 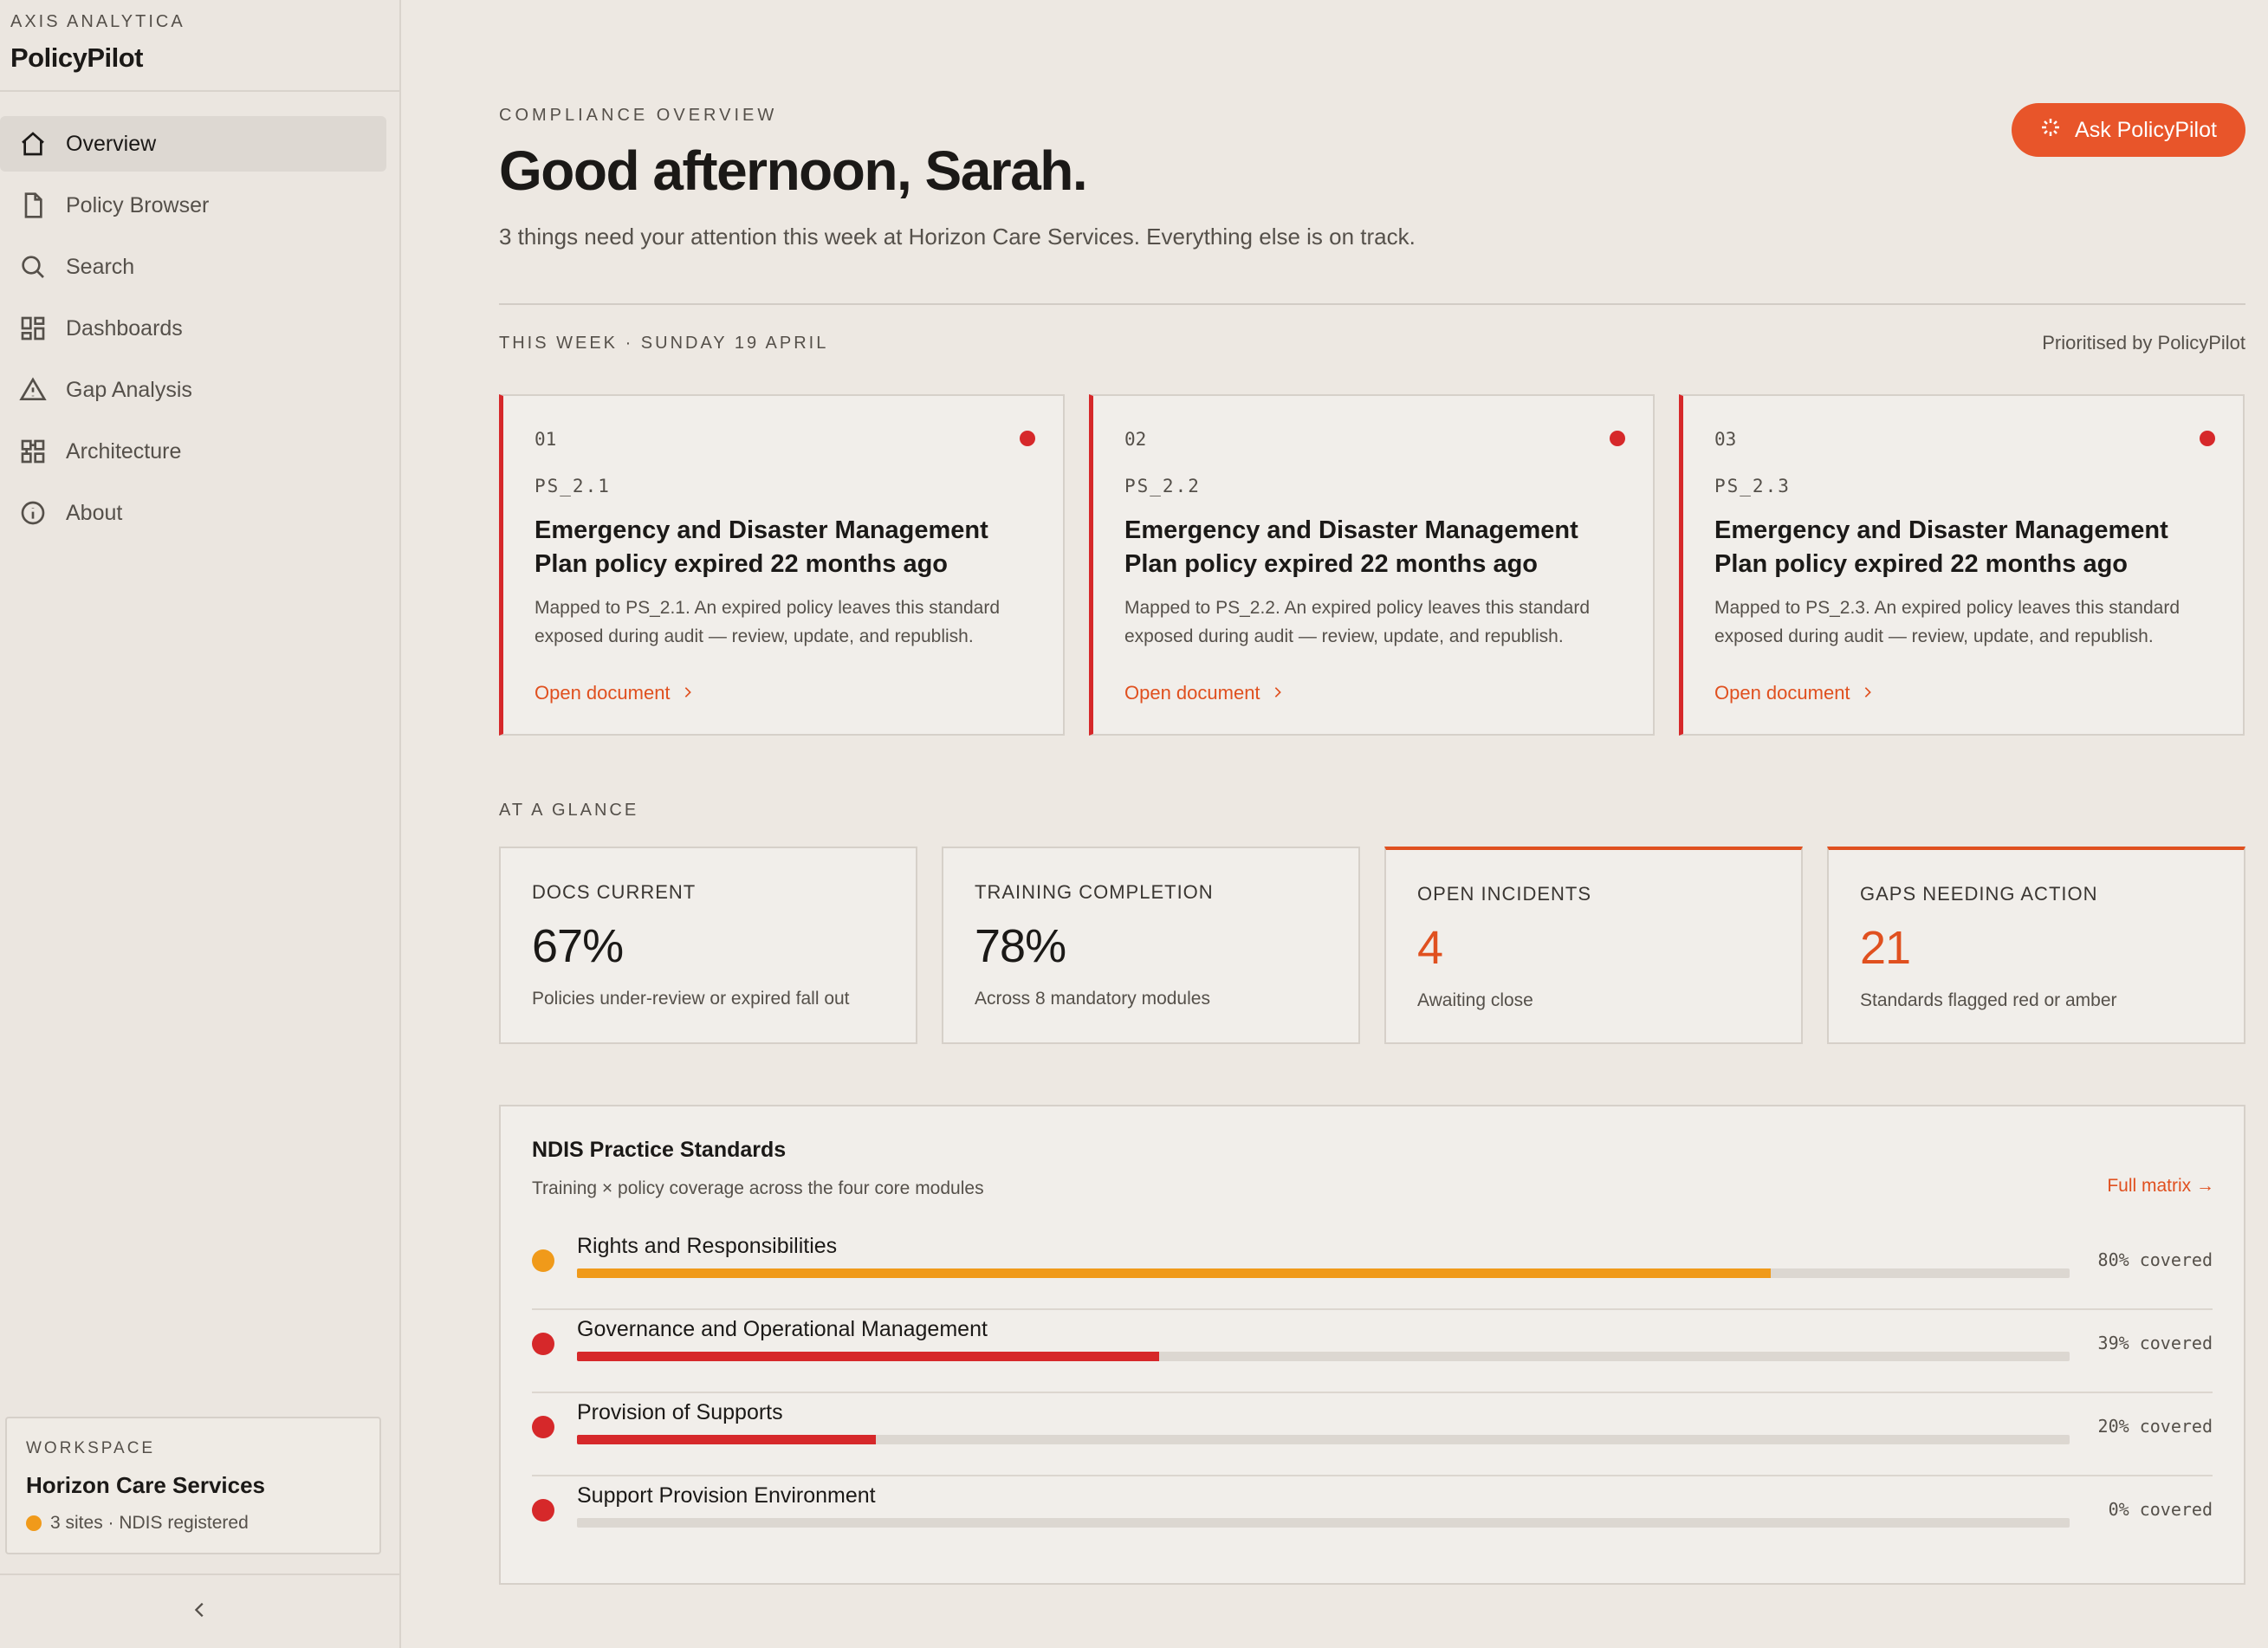 I want to click on card-number: 01, so click(x=546, y=440).